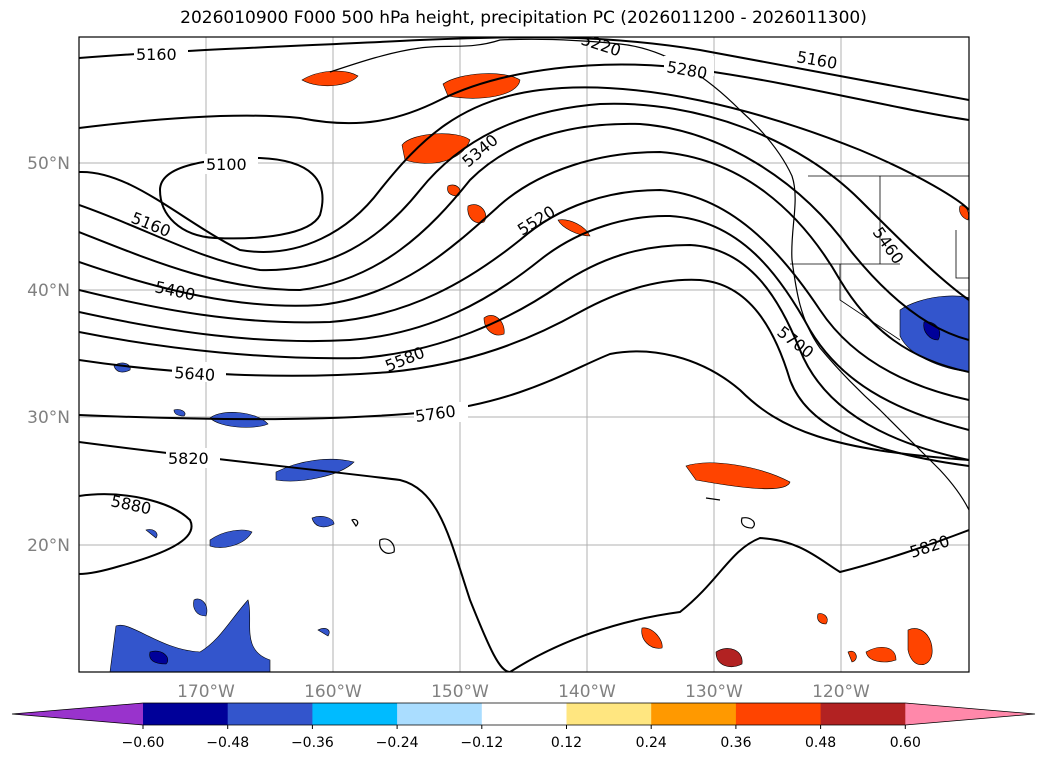  I want to click on lon-label: 170°W, so click(206, 692).